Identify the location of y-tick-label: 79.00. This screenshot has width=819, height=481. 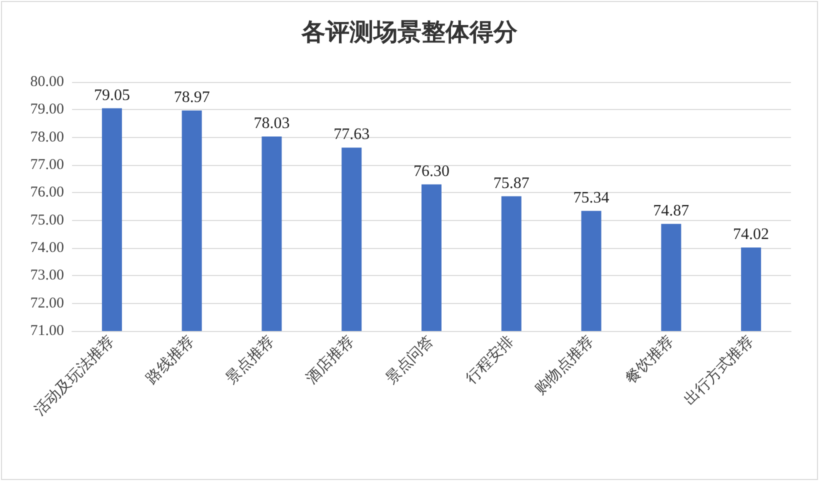
(47, 110).